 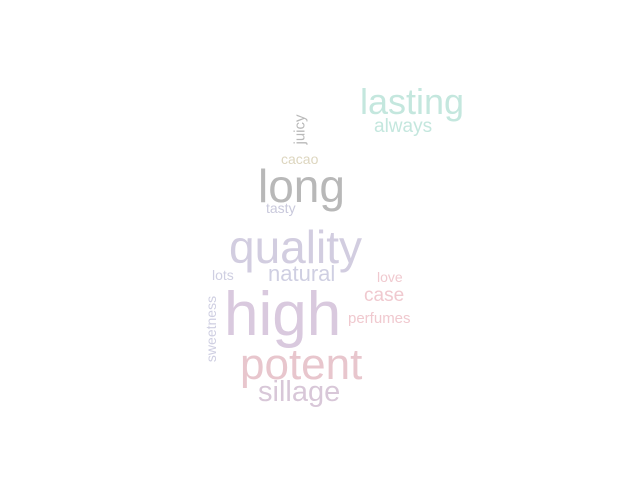 What do you see at coordinates (412, 101) in the screenshot?
I see `word-lasting: lasting` at bounding box center [412, 101].